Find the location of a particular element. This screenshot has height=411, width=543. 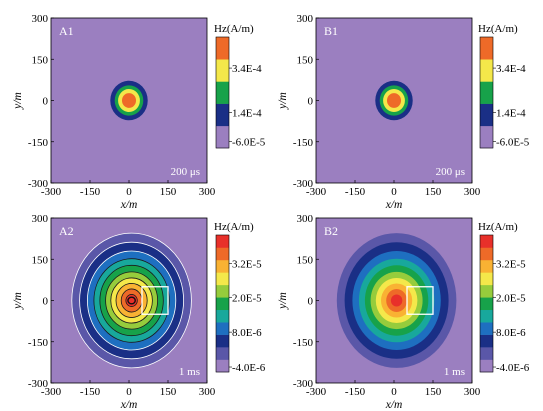

colorbar-frame is located at coordinates (486, 92).